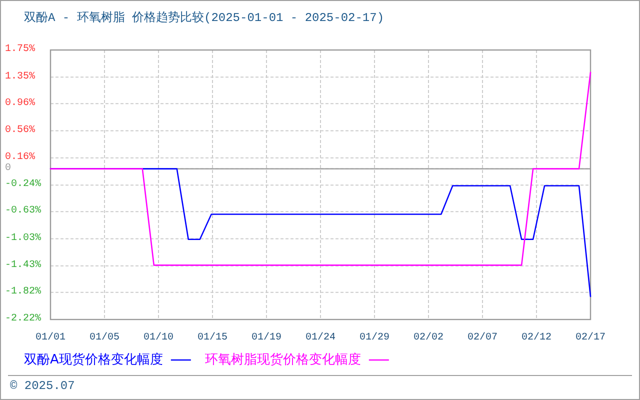  What do you see at coordinates (20, 50) in the screenshot?
I see `y-tick-label: 1.75%` at bounding box center [20, 50].